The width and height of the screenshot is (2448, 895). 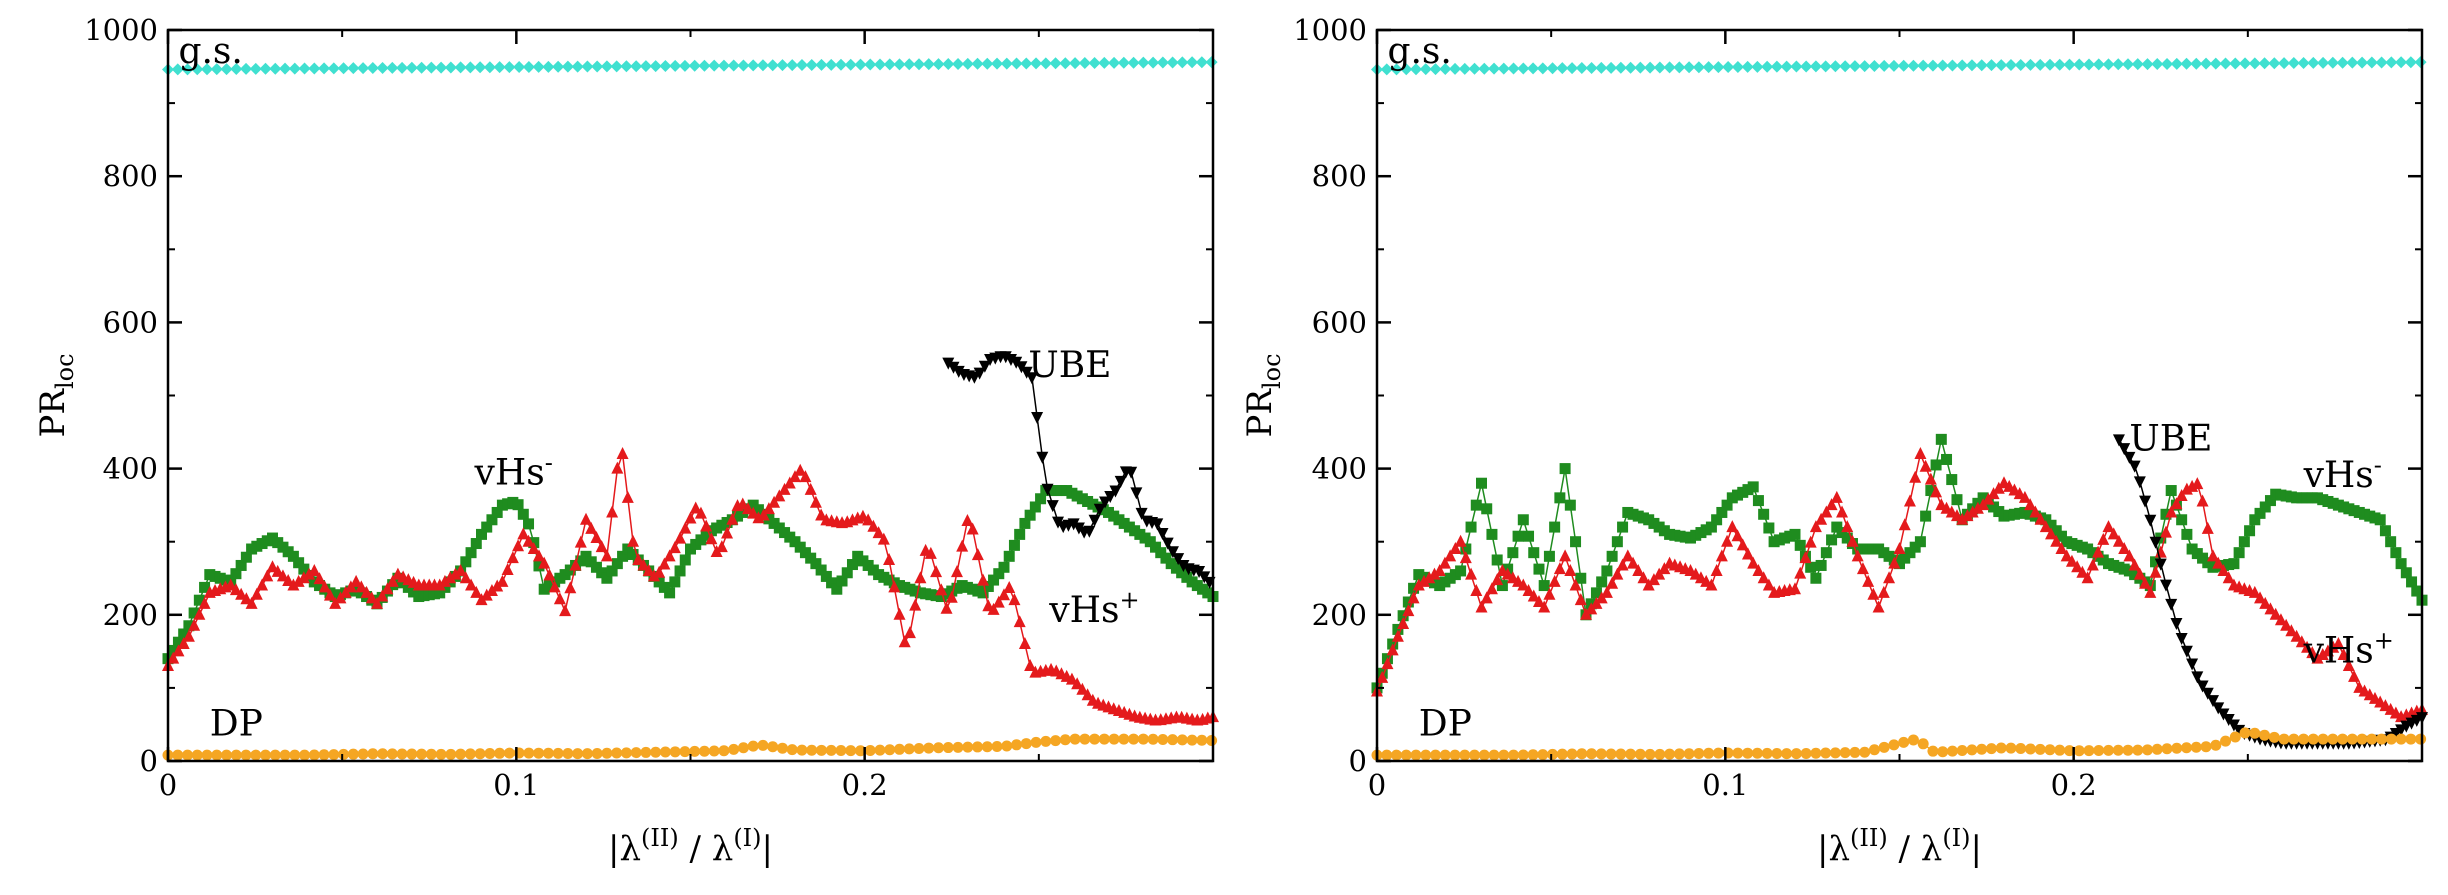 What do you see at coordinates (865, 785) in the screenshot?
I see `x-tick-label: 0.2` at bounding box center [865, 785].